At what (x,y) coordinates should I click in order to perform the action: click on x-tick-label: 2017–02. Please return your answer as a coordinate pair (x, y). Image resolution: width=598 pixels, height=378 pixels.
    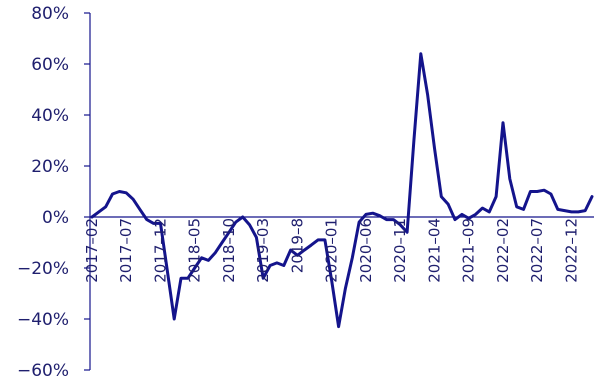
    Looking at the image, I should click on (92, 250).